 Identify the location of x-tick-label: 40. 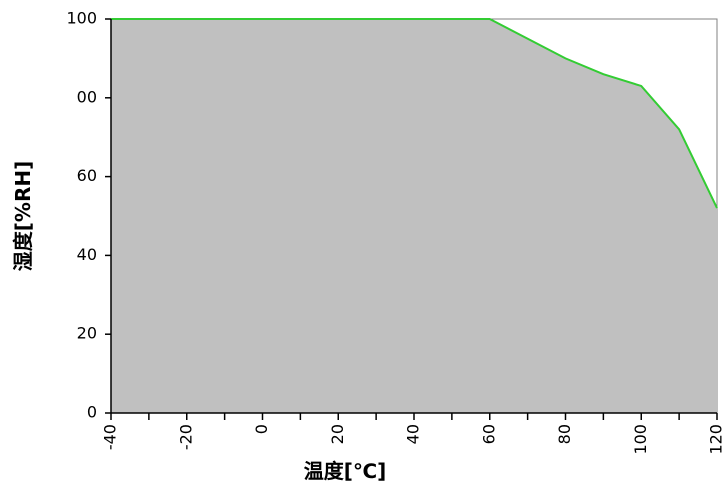
(413, 434).